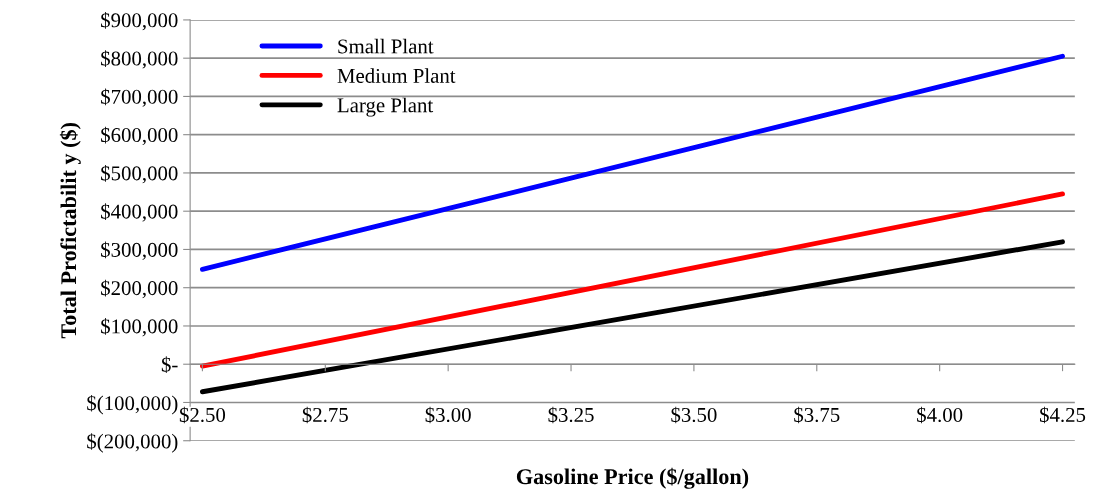  What do you see at coordinates (325, 415) in the screenshot?
I see `x-tick-label: $2.75` at bounding box center [325, 415].